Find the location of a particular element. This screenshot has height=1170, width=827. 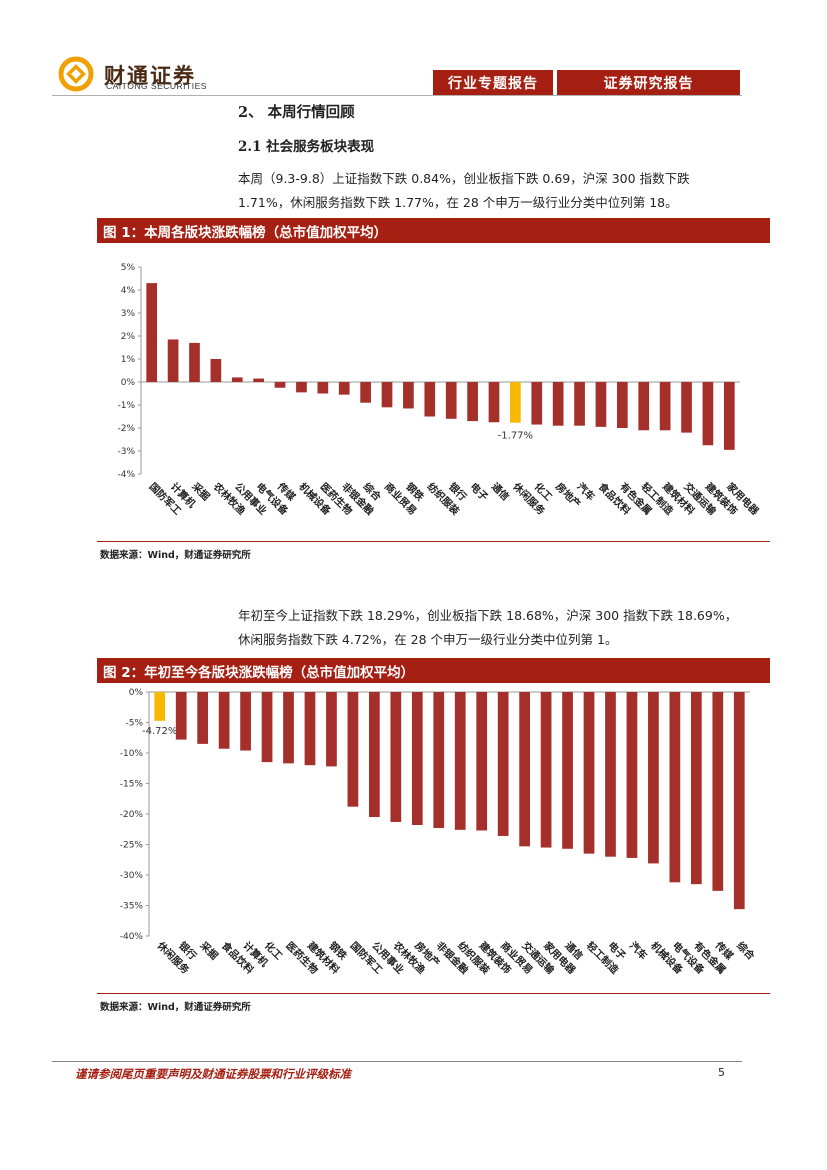

chart2-bar-农林牧渔 is located at coordinates (396, 757).